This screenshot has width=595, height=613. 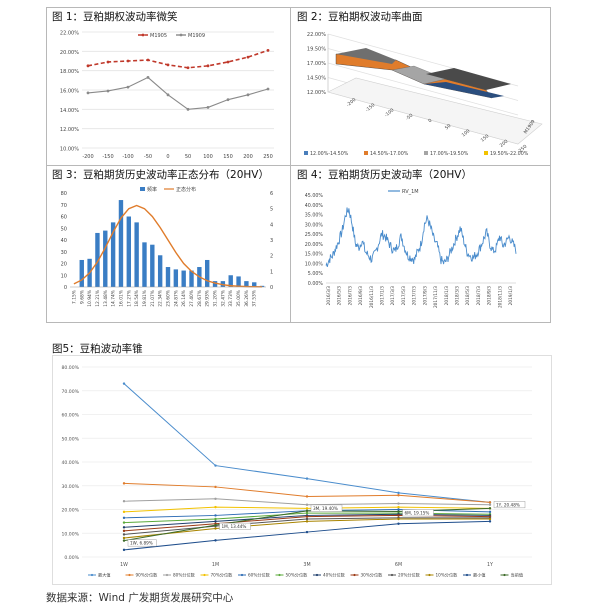 I want to click on surface-gridline, so click(x=423, y=89).